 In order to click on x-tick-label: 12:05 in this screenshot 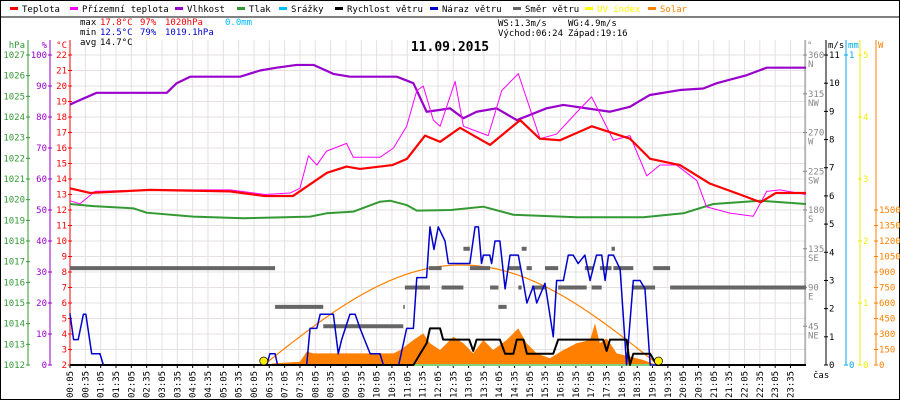, I will do `click(439, 384)`.